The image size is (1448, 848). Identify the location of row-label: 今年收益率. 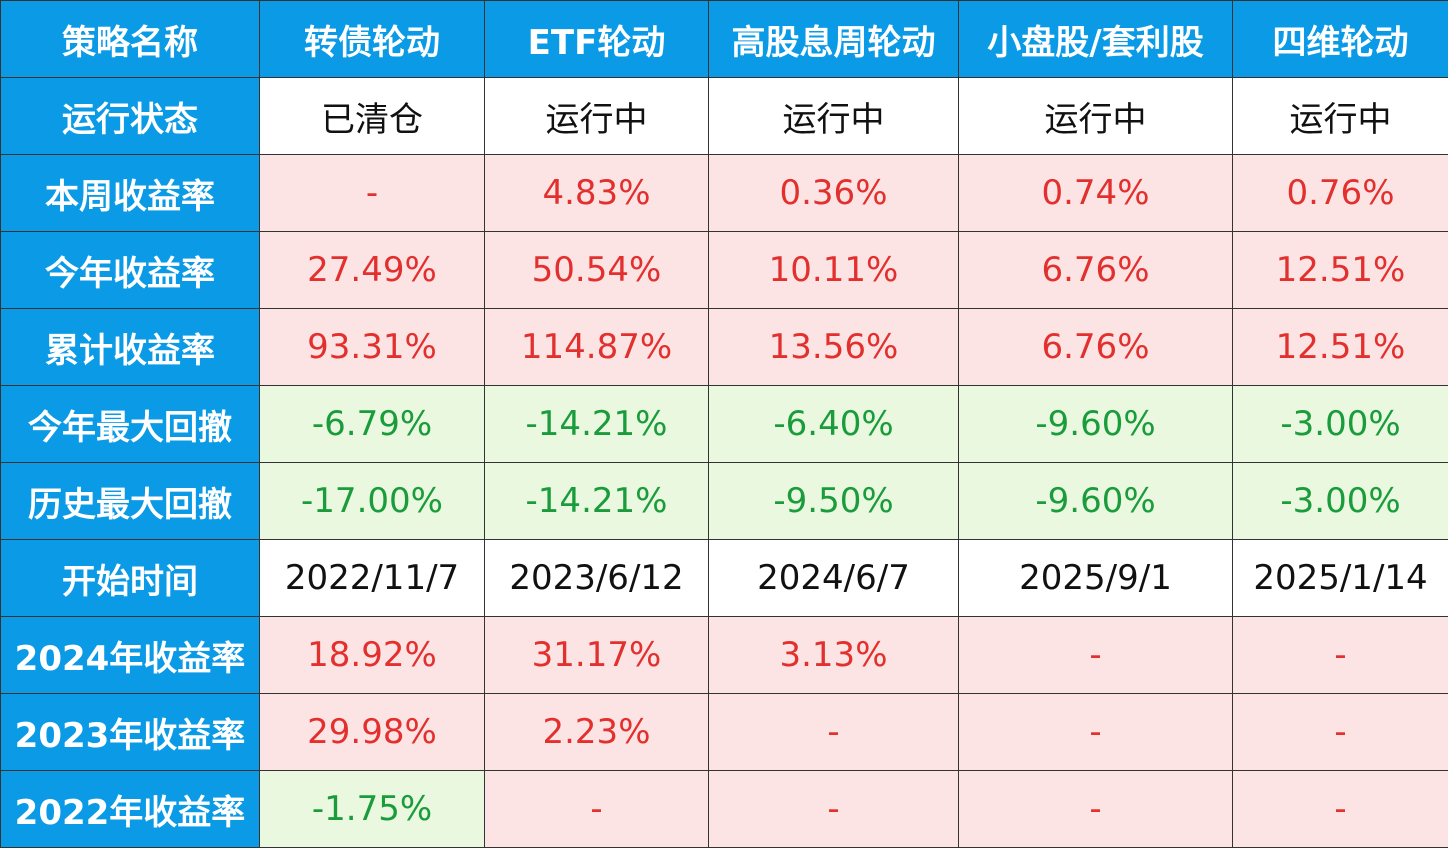
(130, 270).